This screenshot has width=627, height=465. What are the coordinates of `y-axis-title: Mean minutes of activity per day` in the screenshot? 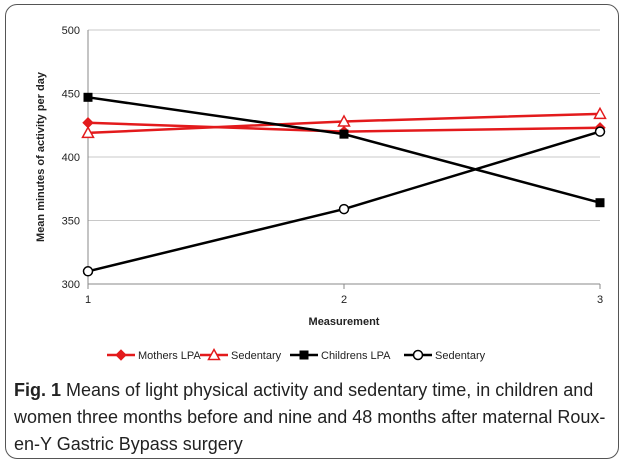 It's located at (41, 156).